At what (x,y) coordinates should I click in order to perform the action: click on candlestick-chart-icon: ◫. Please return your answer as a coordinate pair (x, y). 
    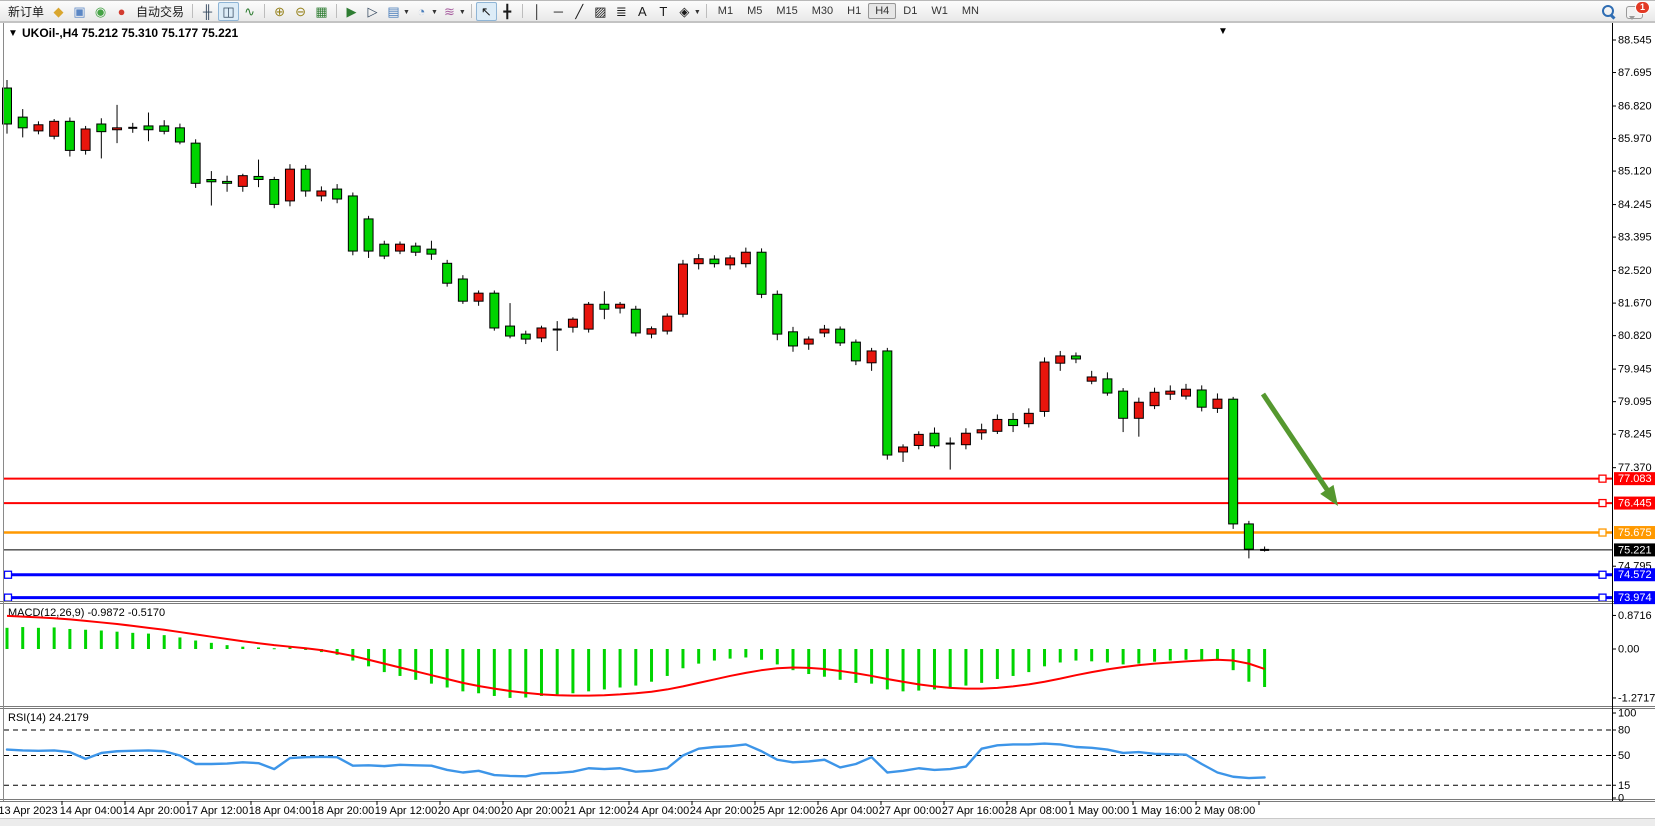
    Looking at the image, I should click on (229, 11).